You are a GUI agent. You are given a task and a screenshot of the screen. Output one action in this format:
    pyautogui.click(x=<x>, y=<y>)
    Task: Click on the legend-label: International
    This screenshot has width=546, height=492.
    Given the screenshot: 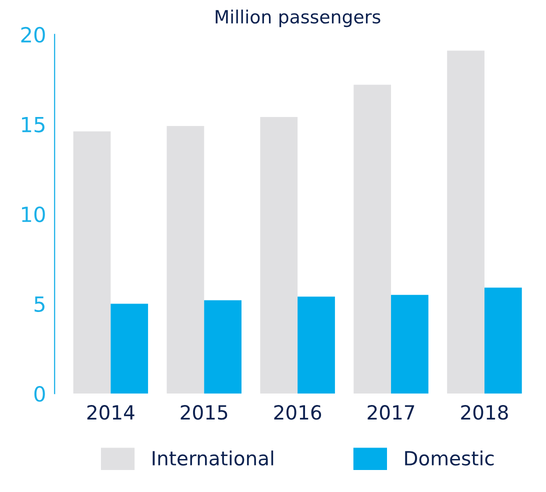 What is the action you would take?
    pyautogui.click(x=213, y=458)
    